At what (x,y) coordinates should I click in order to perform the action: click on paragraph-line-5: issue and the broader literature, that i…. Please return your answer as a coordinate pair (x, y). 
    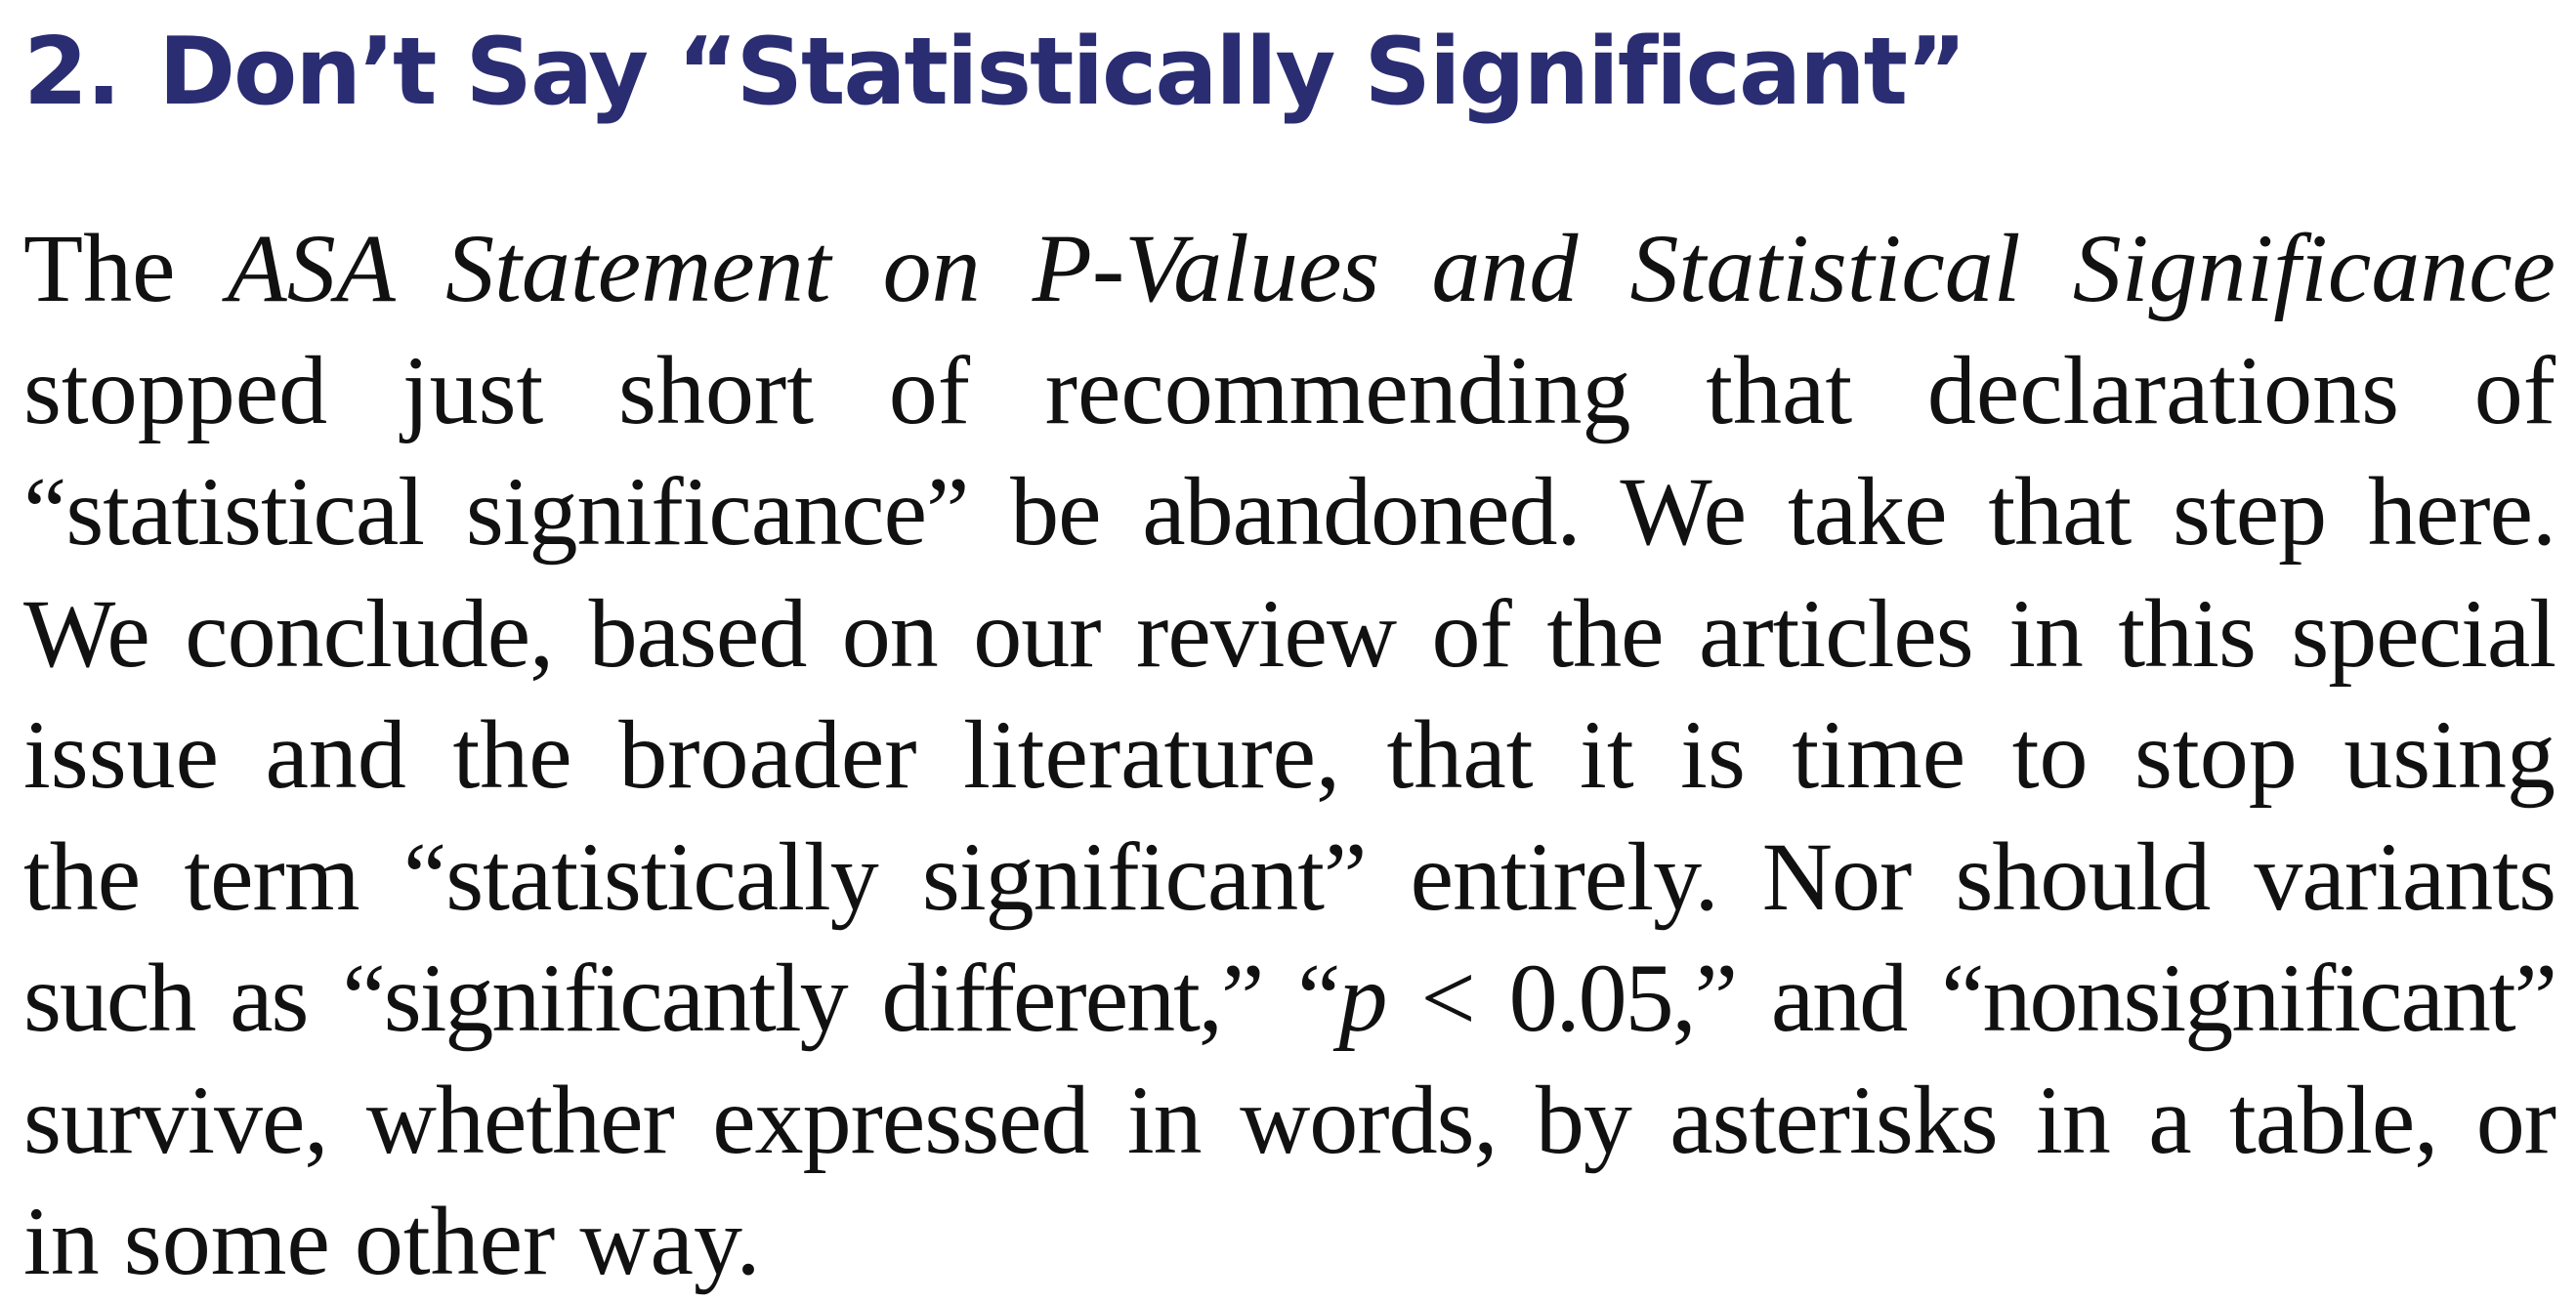
    Looking at the image, I should click on (1289, 754).